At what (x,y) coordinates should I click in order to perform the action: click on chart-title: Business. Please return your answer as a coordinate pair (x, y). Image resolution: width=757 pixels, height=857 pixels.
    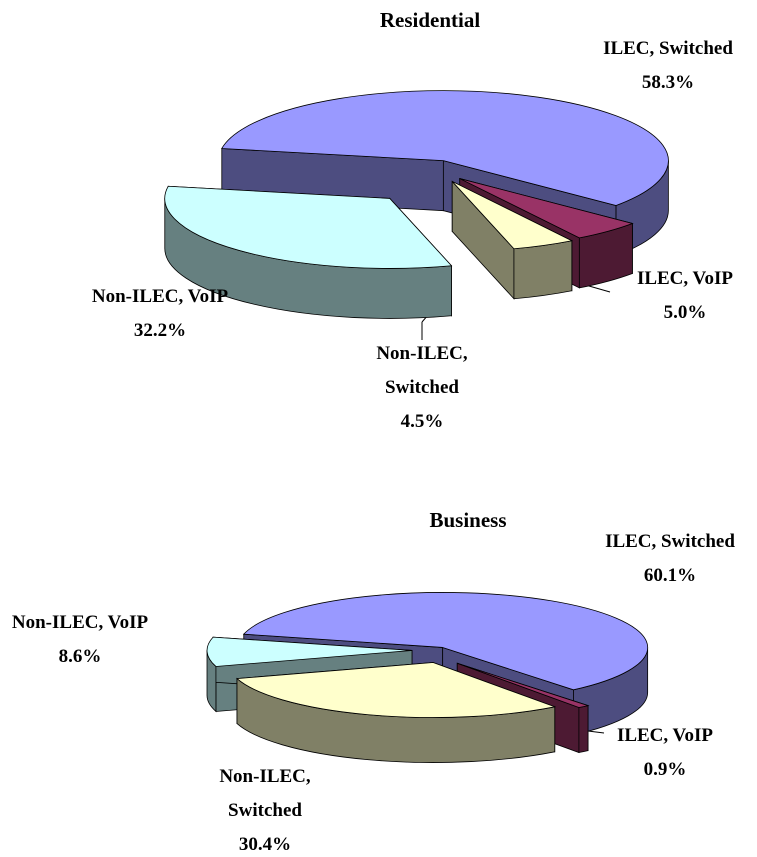
    Looking at the image, I should click on (468, 520).